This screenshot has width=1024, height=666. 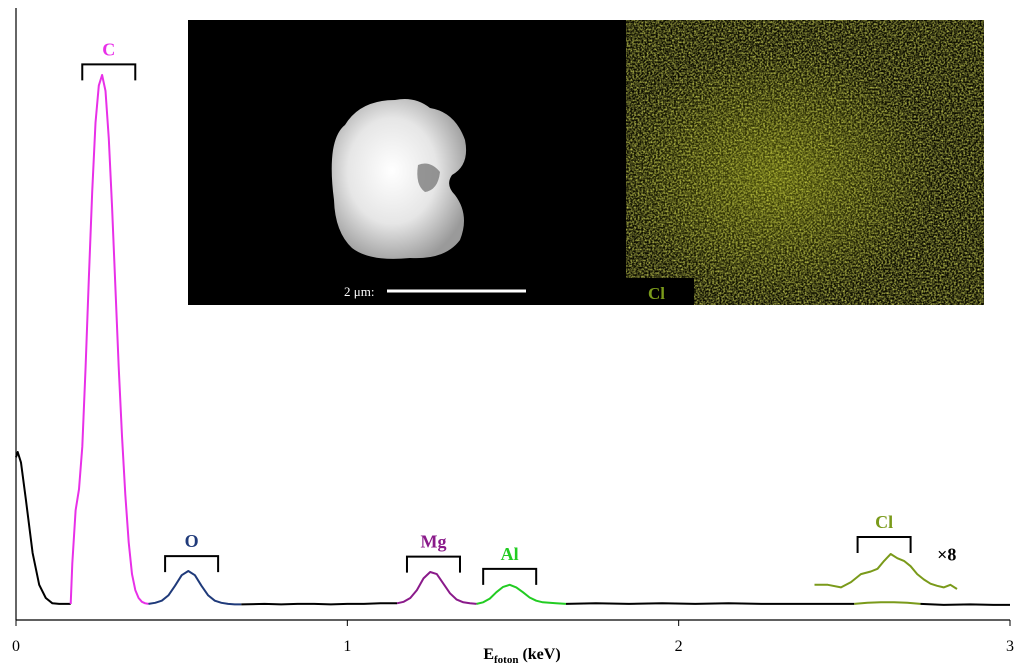 I want to click on spectrum-line-mg, so click(x=436, y=588).